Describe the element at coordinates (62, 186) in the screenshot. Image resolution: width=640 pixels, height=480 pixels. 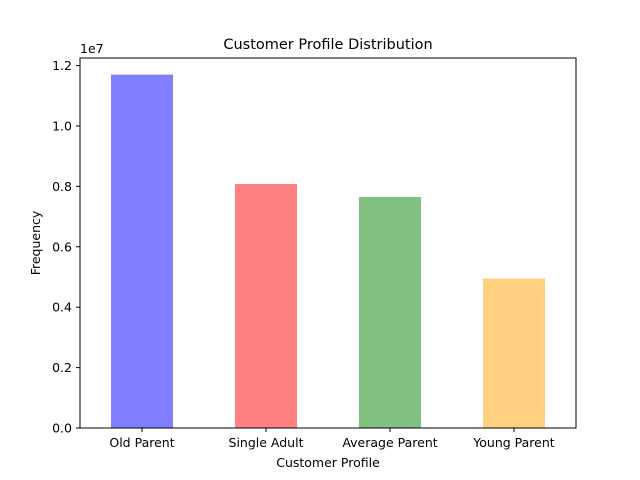
I see `y-tick-label: 0.8` at that location.